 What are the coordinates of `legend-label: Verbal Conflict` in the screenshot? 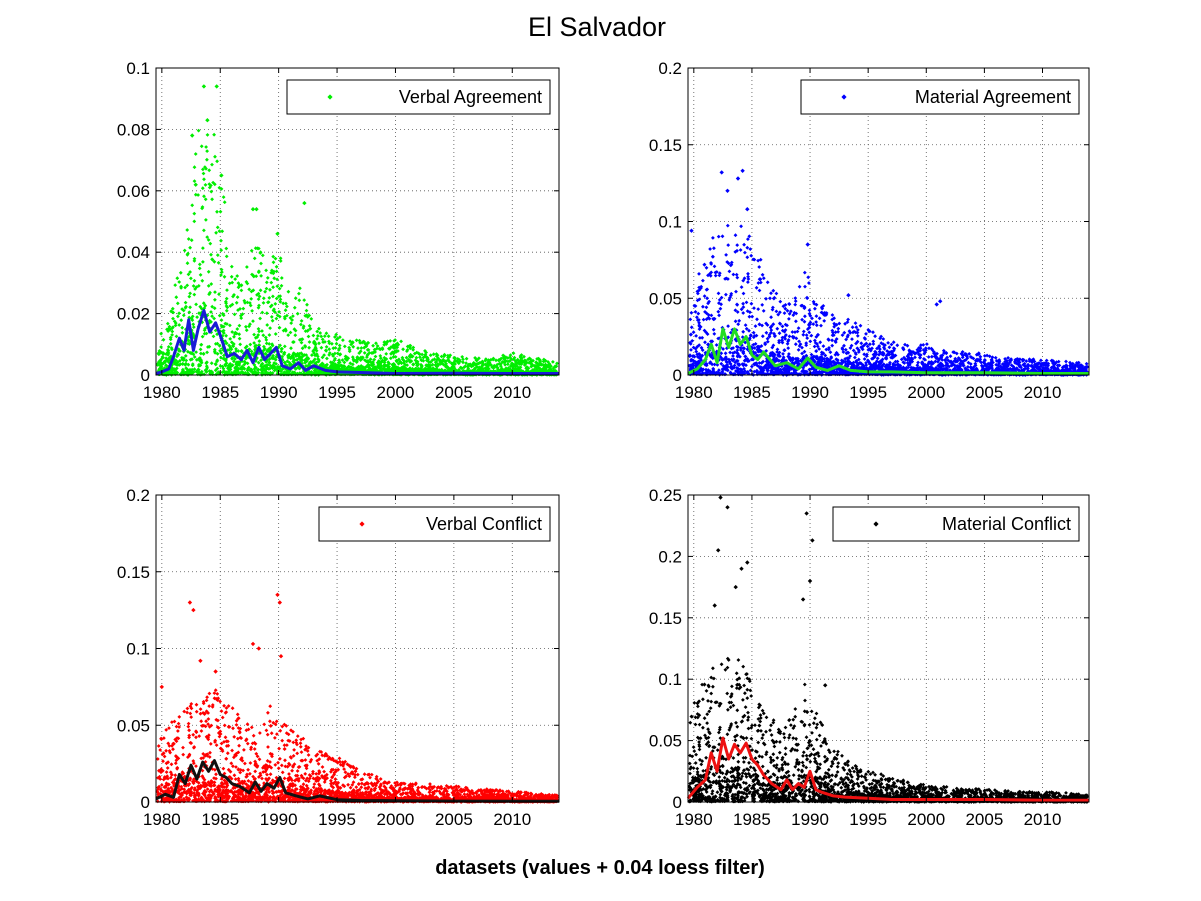 It's located at (484, 524).